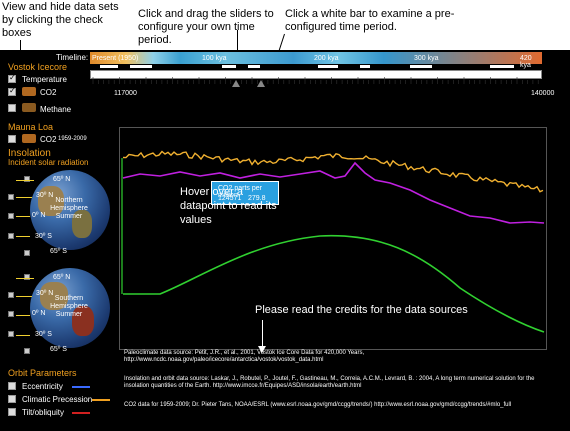  What do you see at coordinates (81, 413) in the screenshot?
I see `obliquity-legend-line` at bounding box center [81, 413].